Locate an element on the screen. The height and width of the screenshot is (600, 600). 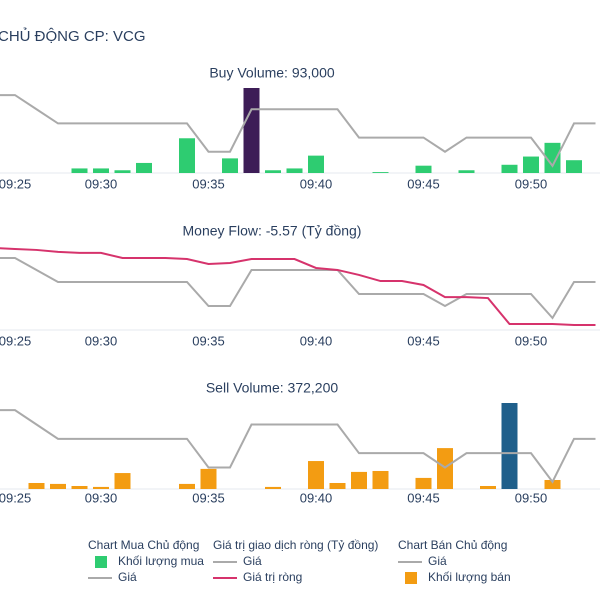
chart-title: Money Flow: -5.57 (Tỷ đồng) is located at coordinates (272, 231).